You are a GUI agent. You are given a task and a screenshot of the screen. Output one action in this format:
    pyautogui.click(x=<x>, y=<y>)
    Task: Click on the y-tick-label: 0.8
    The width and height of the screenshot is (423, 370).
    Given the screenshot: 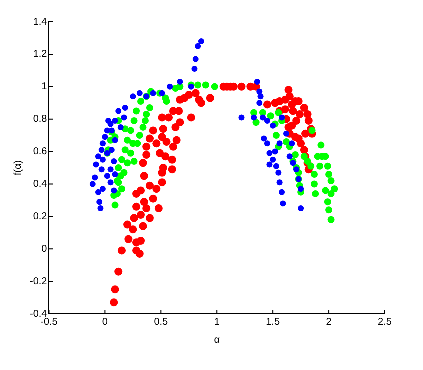 What is the action you would take?
    pyautogui.click(x=40, y=120)
    